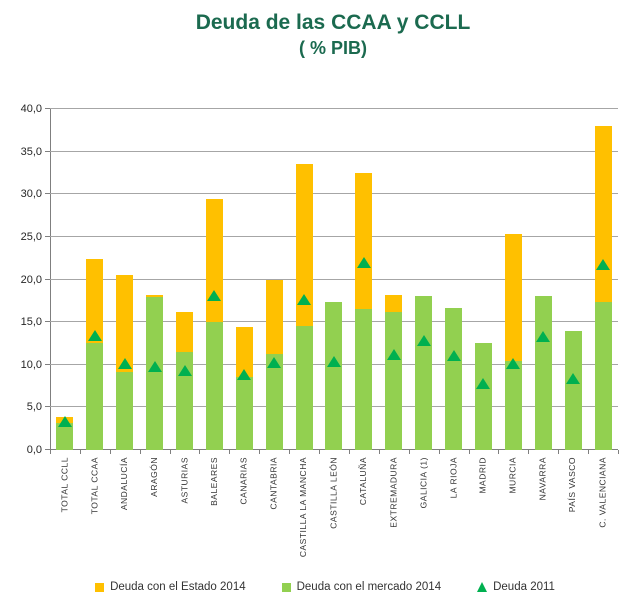  Describe the element at coordinates (64, 485) in the screenshot. I see `x-axis-label: TOTAL CCLL` at that location.